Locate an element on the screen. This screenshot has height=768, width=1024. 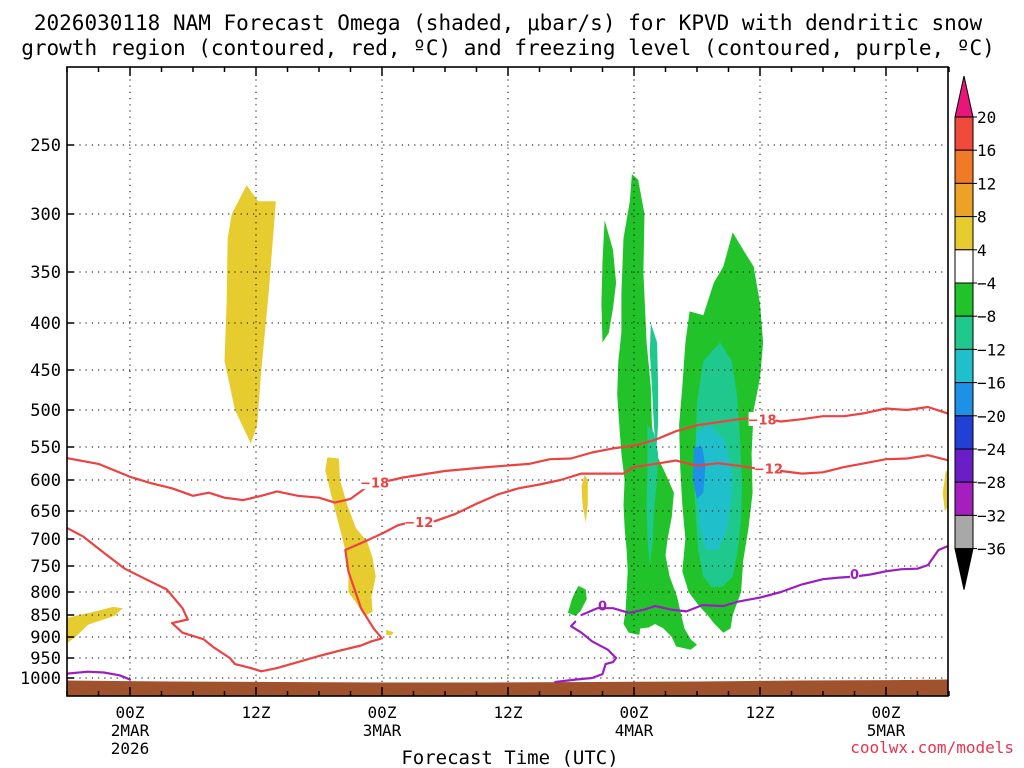
y-tick-label-350: 350 is located at coordinates (45, 273).